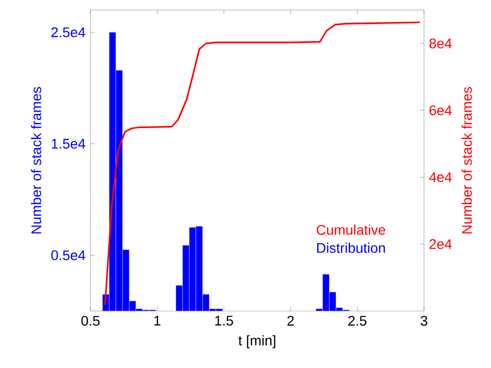 This screenshot has width=491, height=368. I want to click on y2-axis-title: Number of stack frames, so click(467, 160).